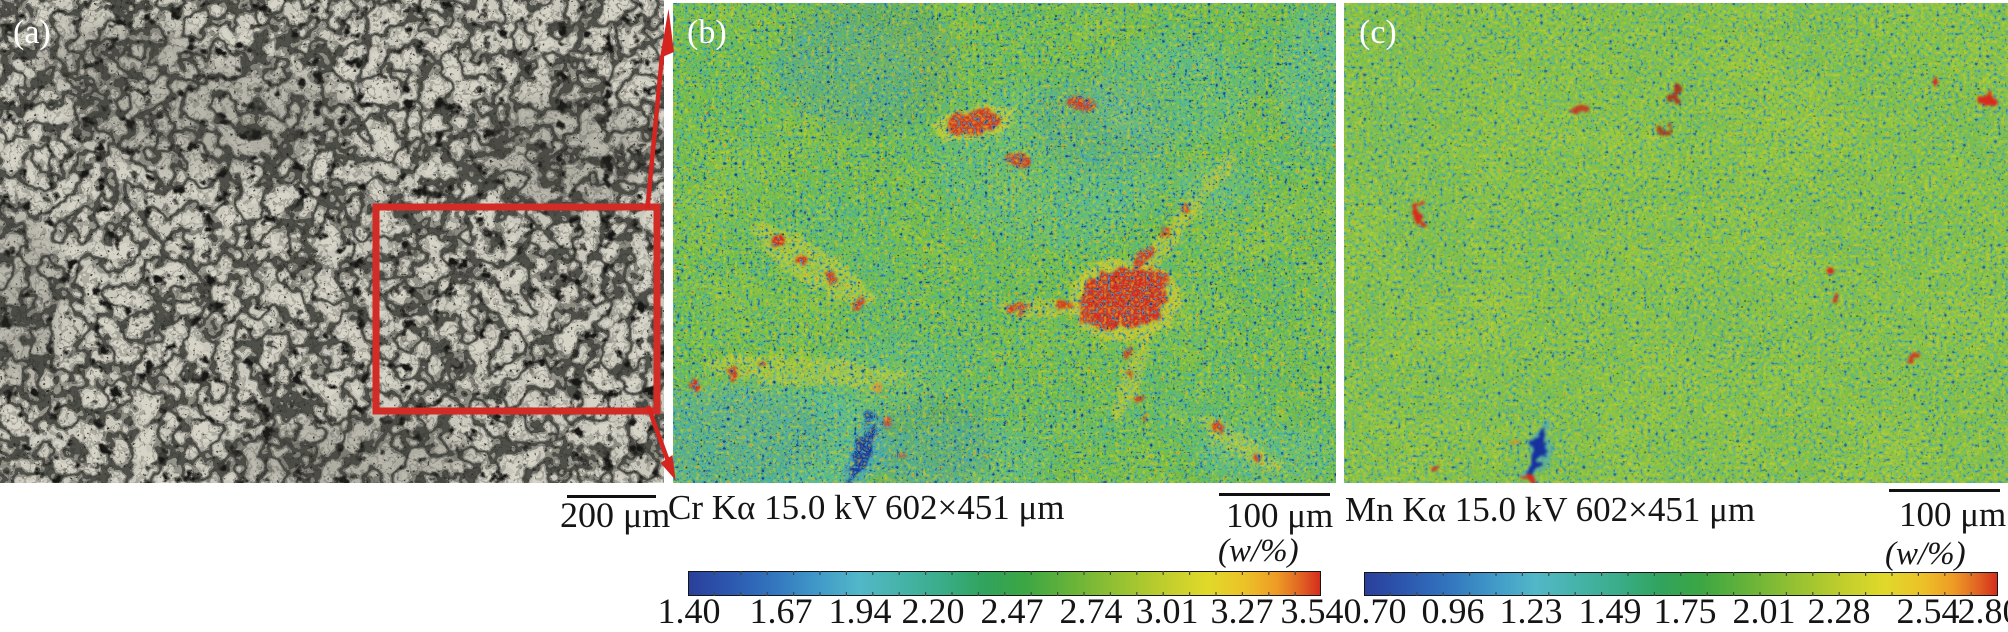  Describe the element at coordinates (1378, 32) in the screenshot. I see `svg-text: (c)` at that location.